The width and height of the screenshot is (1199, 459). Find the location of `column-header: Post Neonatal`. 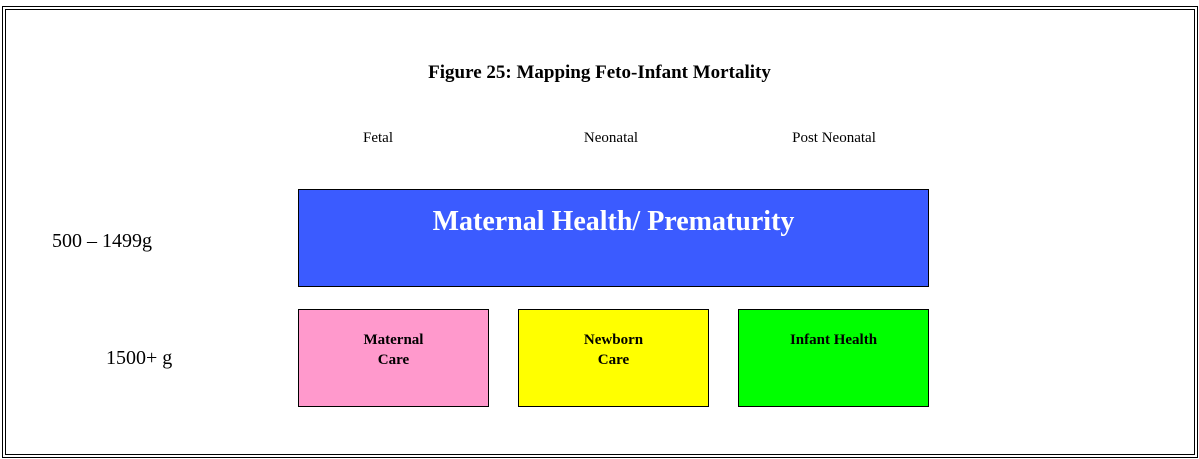

column-header: Post Neonatal is located at coordinates (834, 138).